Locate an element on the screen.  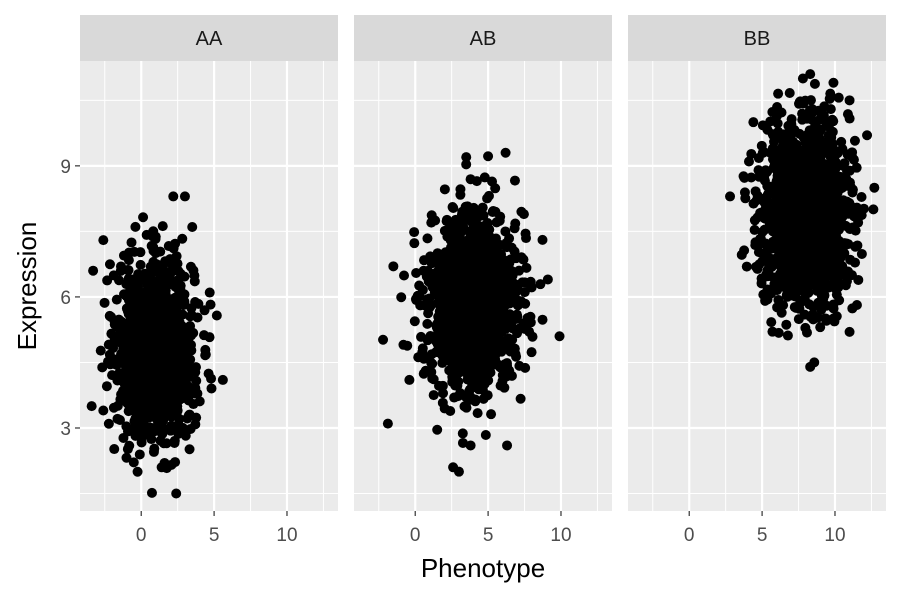
facet-label-aa: AA is located at coordinates (209, 39).